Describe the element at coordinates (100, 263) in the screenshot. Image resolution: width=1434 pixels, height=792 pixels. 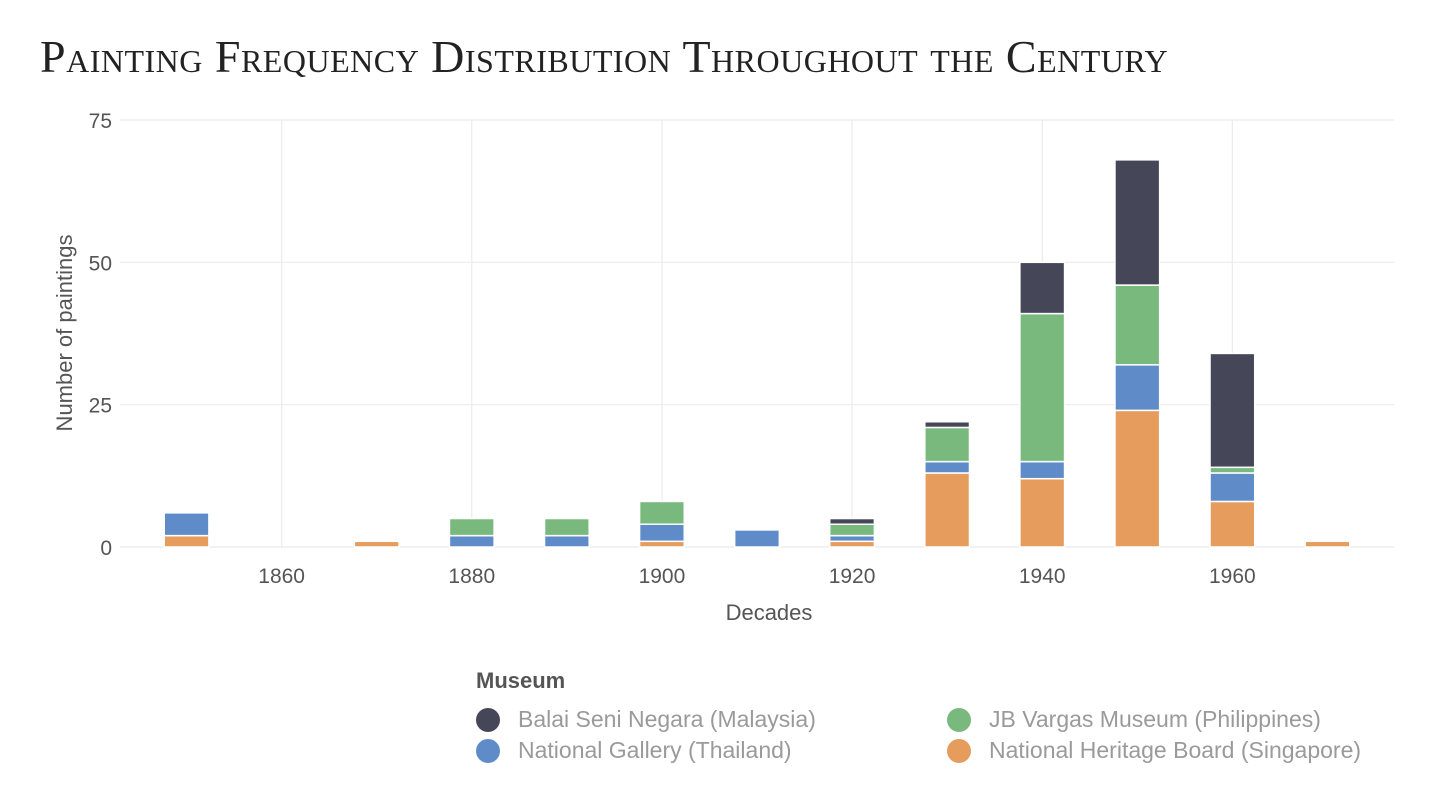
I see `y-tick-label: 50` at that location.